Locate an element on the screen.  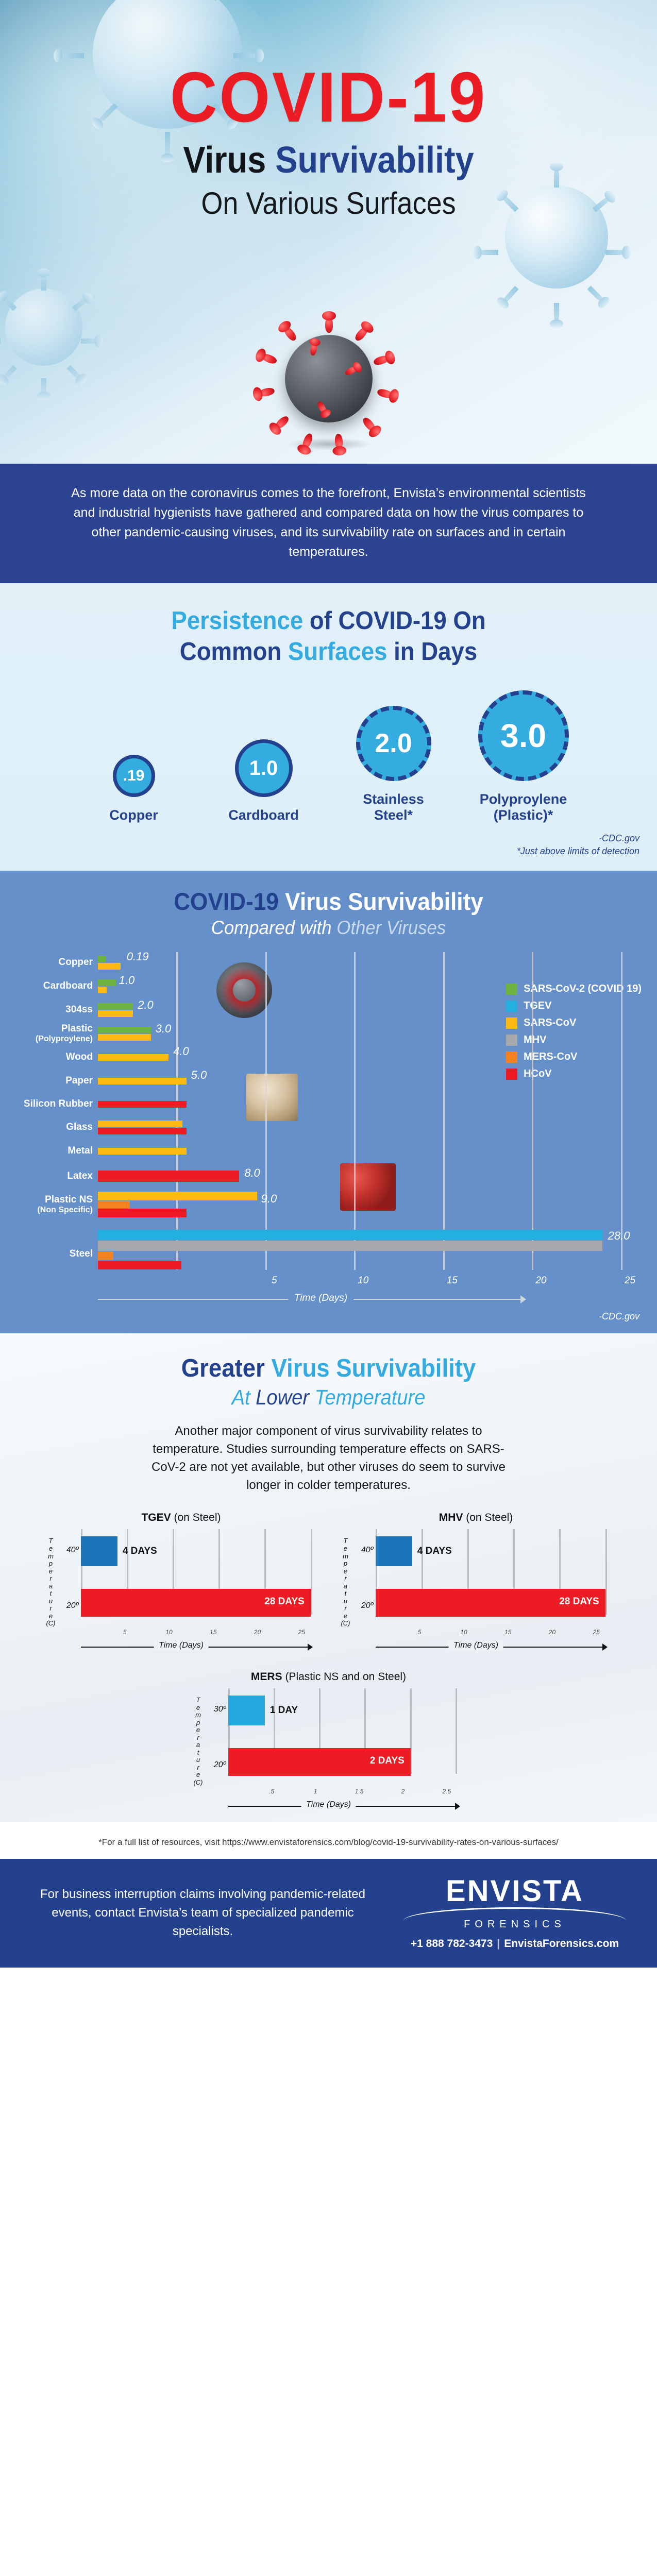
persistence-value-cardboard: 1.0 is located at coordinates (263, 768).